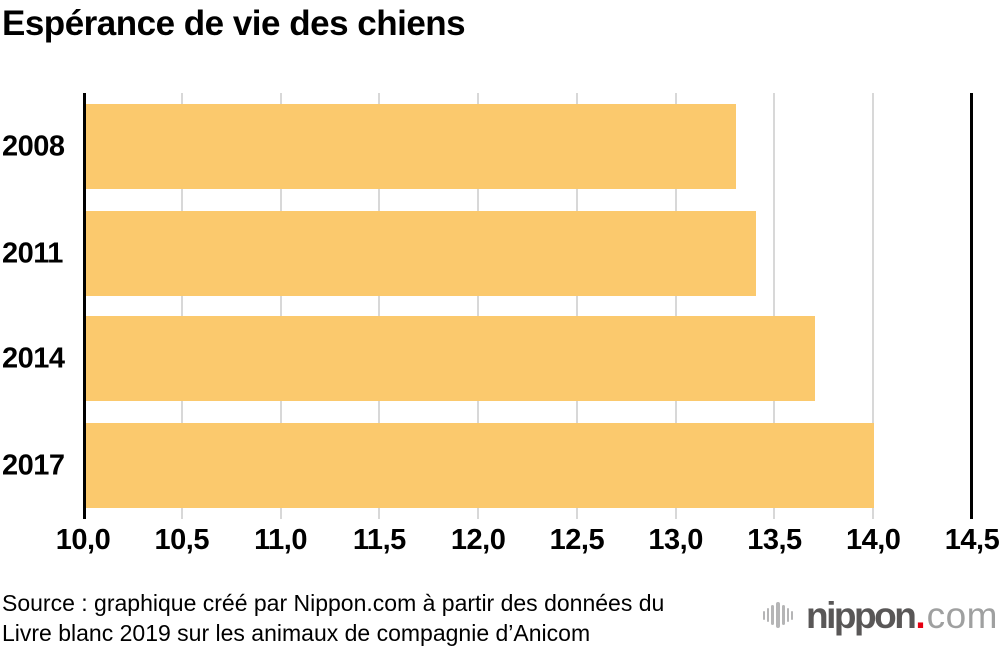 The image size is (1000, 646). What do you see at coordinates (478, 540) in the screenshot?
I see `x-tick-label: 12,0` at bounding box center [478, 540].